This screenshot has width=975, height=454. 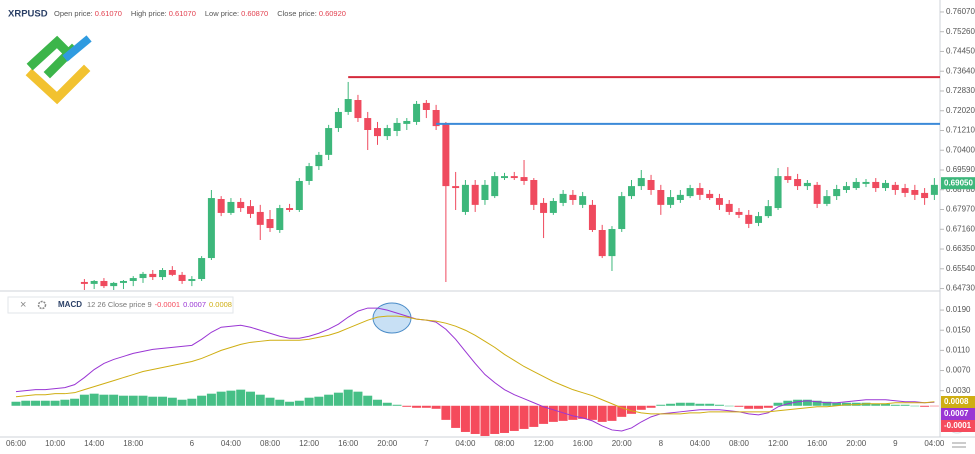 What do you see at coordinates (661, 443) in the screenshot?
I see `x-tick-label: 8` at bounding box center [661, 443].